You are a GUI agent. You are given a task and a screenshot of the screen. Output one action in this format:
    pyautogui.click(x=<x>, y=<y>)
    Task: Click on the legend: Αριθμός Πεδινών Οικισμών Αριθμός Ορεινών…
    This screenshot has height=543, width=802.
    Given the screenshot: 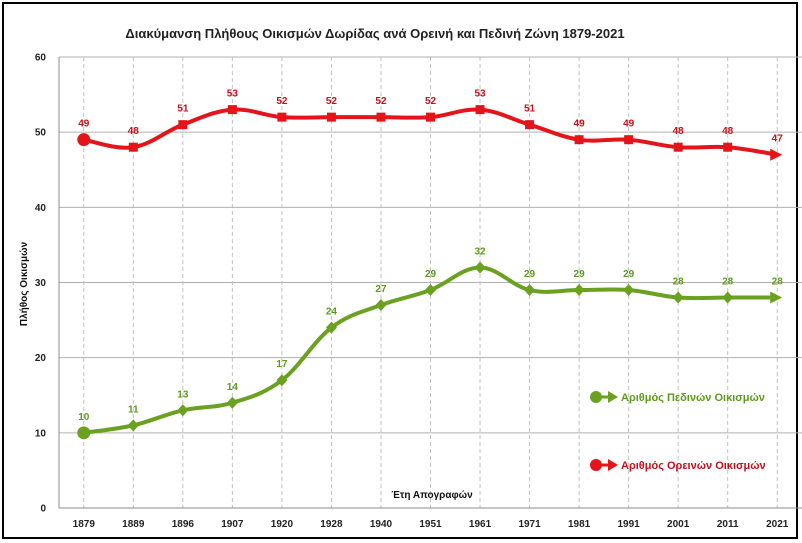 What is the action you would take?
    pyautogui.click(x=678, y=431)
    